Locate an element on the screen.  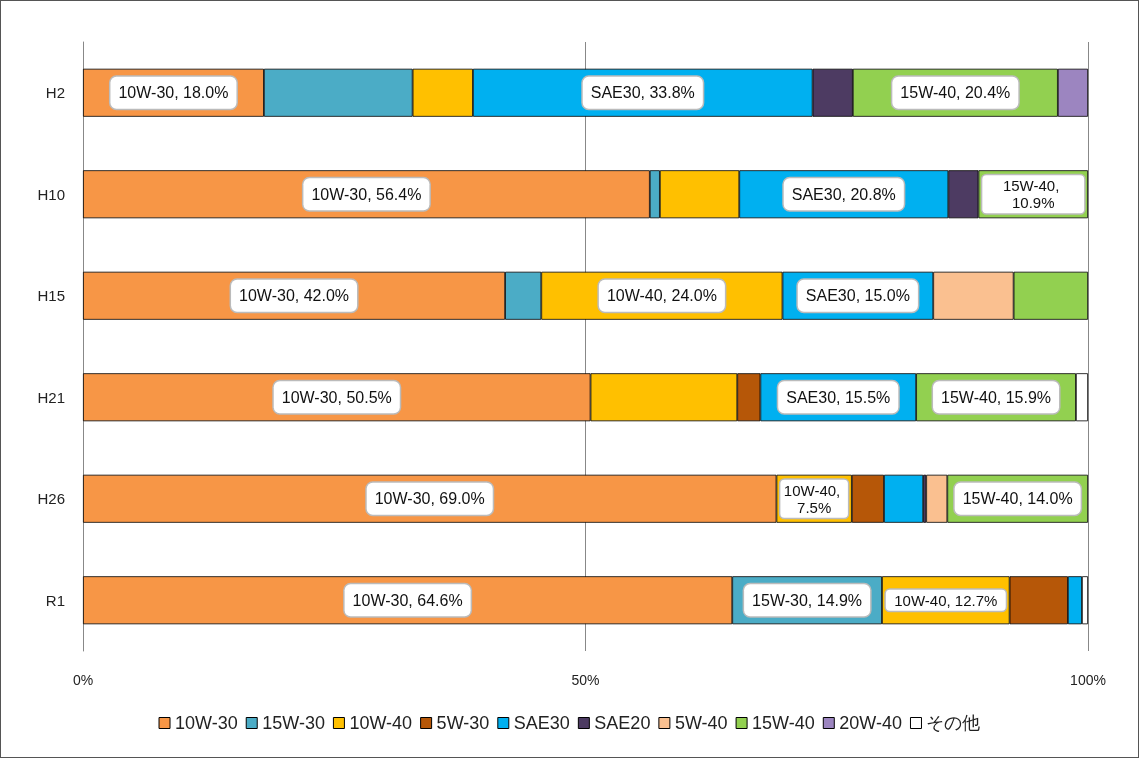
data-label: 10W-40, 7.5% is located at coordinates (814, 498).